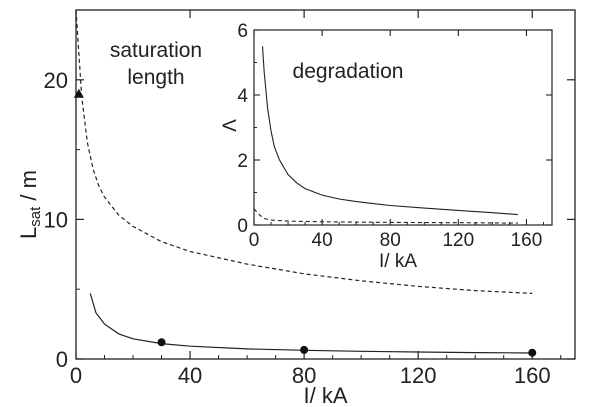 This screenshot has width=590, height=407. What do you see at coordinates (56, 219) in the screenshot?
I see `y-tick-label: 10` at bounding box center [56, 219].